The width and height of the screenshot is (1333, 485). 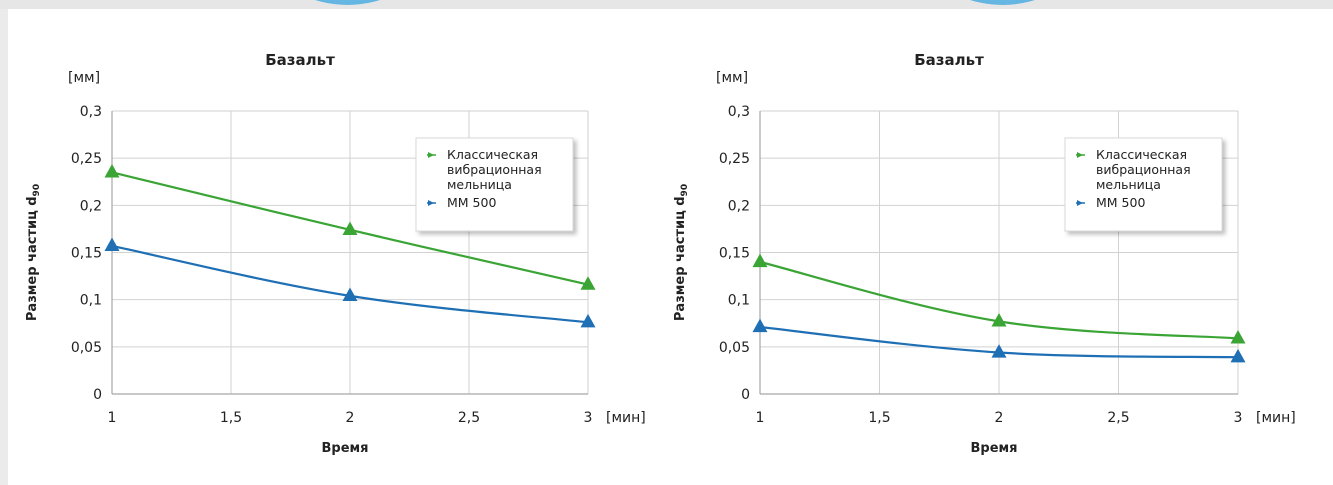 I want to click on decorative-bubble-right, so click(x=1002, y=2).